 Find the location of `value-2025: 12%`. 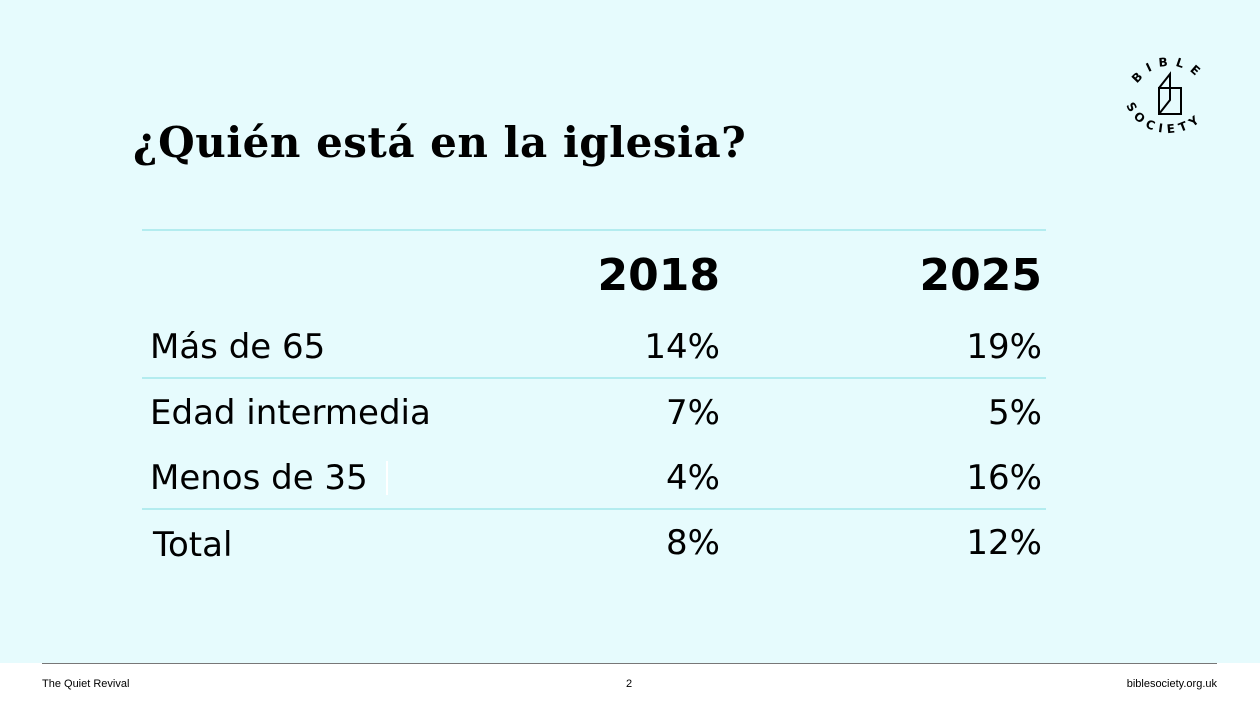

value-2025: 12% is located at coordinates (1004, 543).